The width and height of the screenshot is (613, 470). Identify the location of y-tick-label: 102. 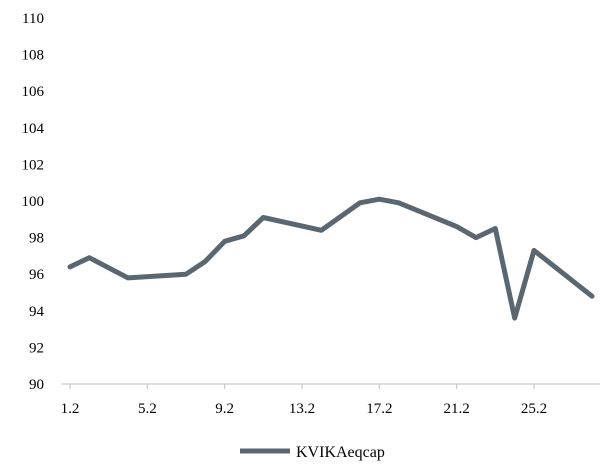
(33, 165).